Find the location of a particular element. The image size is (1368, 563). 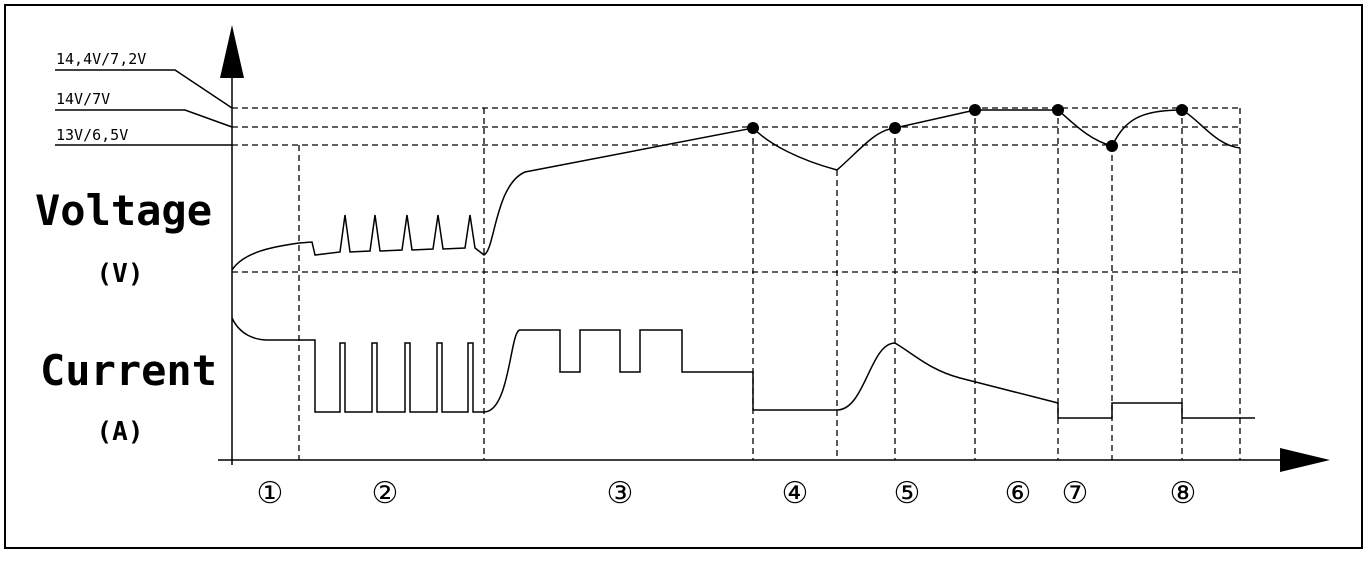

level-label: 14V/7V is located at coordinates (83, 99).